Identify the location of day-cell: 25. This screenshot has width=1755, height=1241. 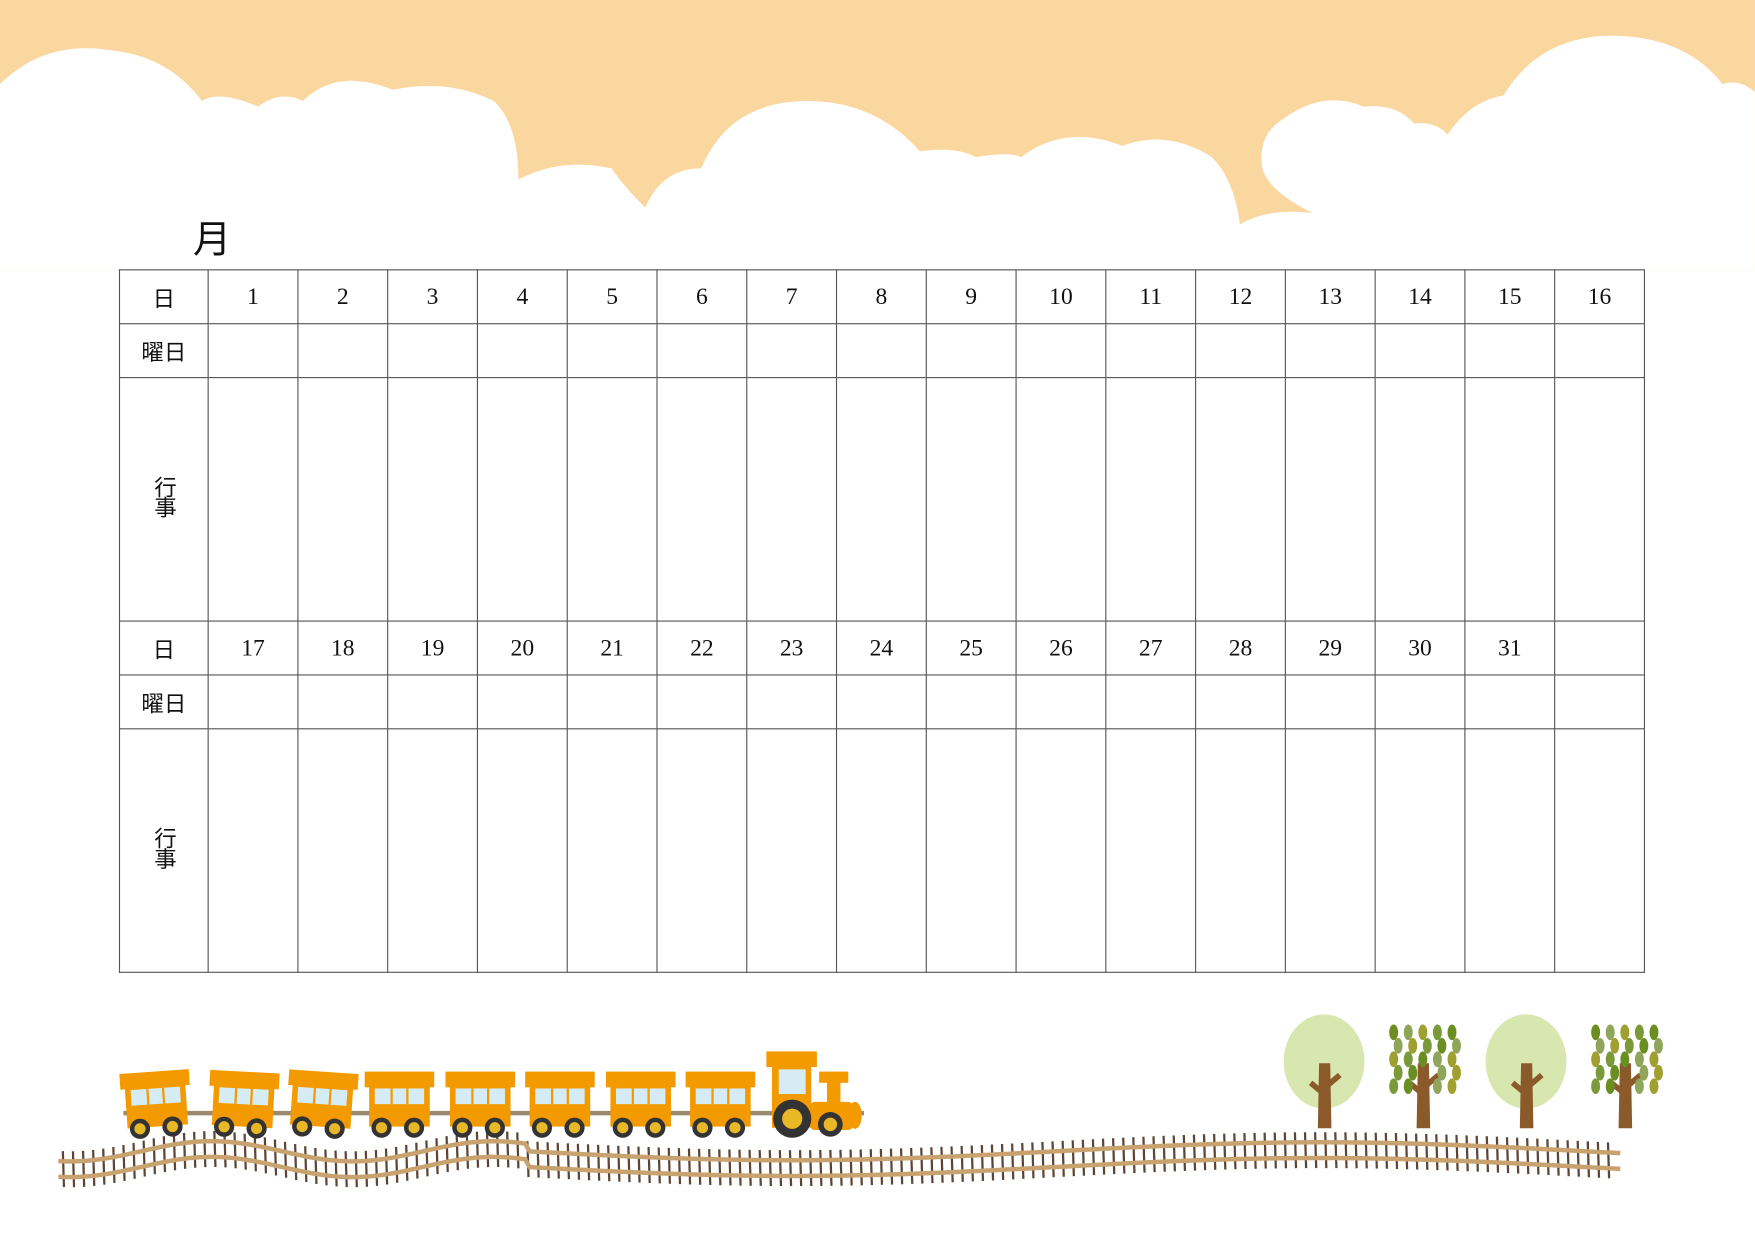
(971, 648).